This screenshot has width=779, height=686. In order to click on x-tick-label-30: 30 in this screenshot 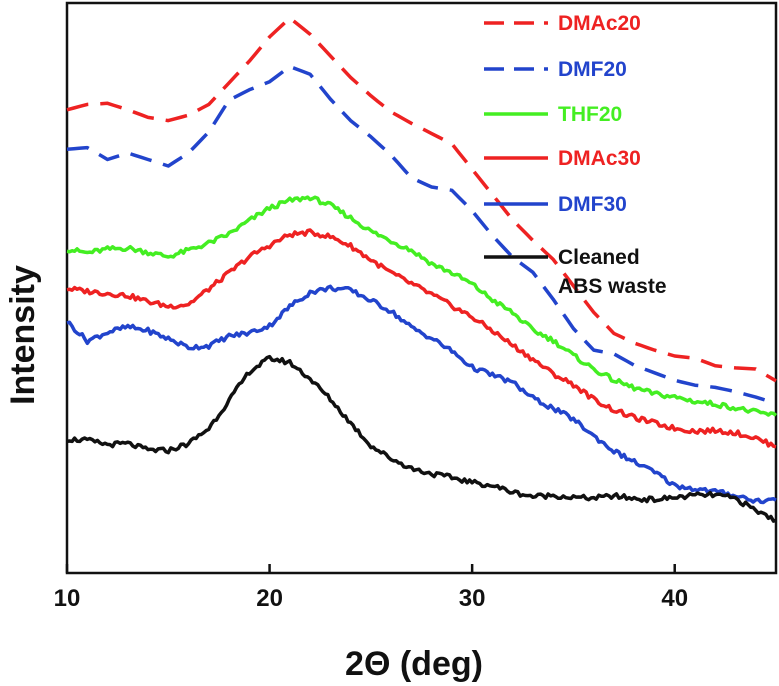, I will do `click(472, 598)`.